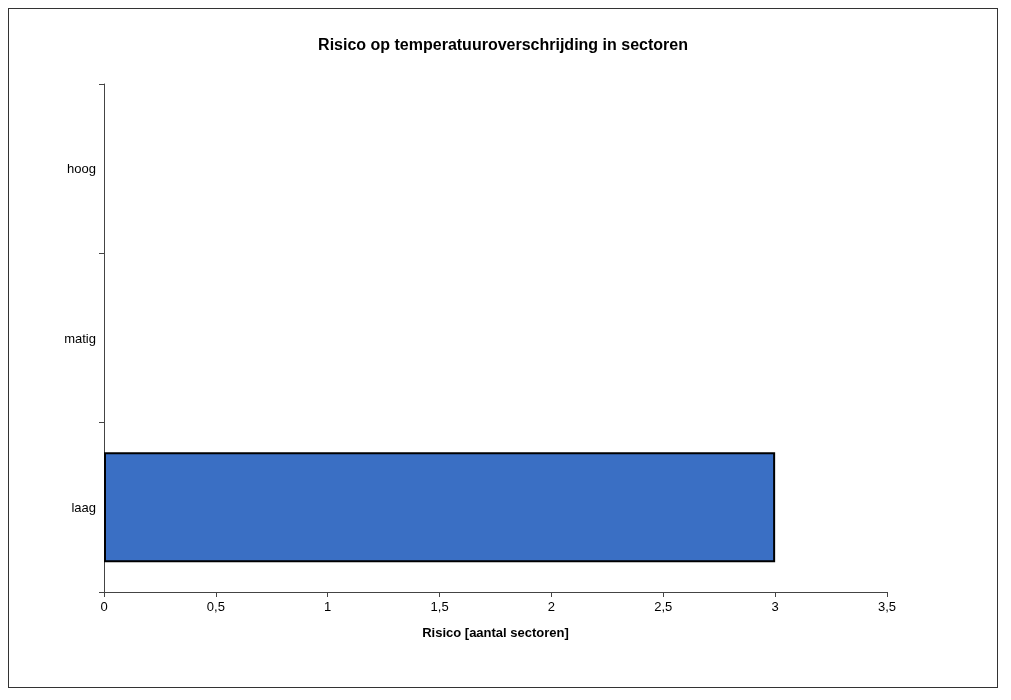 This screenshot has height=700, width=1011. I want to click on x-axis-title: Risico [aantal sectoren], so click(495, 632).